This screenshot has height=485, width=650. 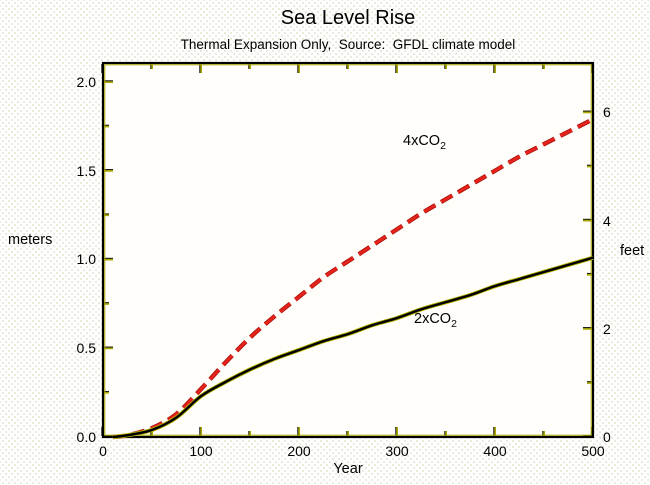 What do you see at coordinates (433, 319) in the screenshot?
I see `series-annotation-2xco2-text: 2xCO` at bounding box center [433, 319].